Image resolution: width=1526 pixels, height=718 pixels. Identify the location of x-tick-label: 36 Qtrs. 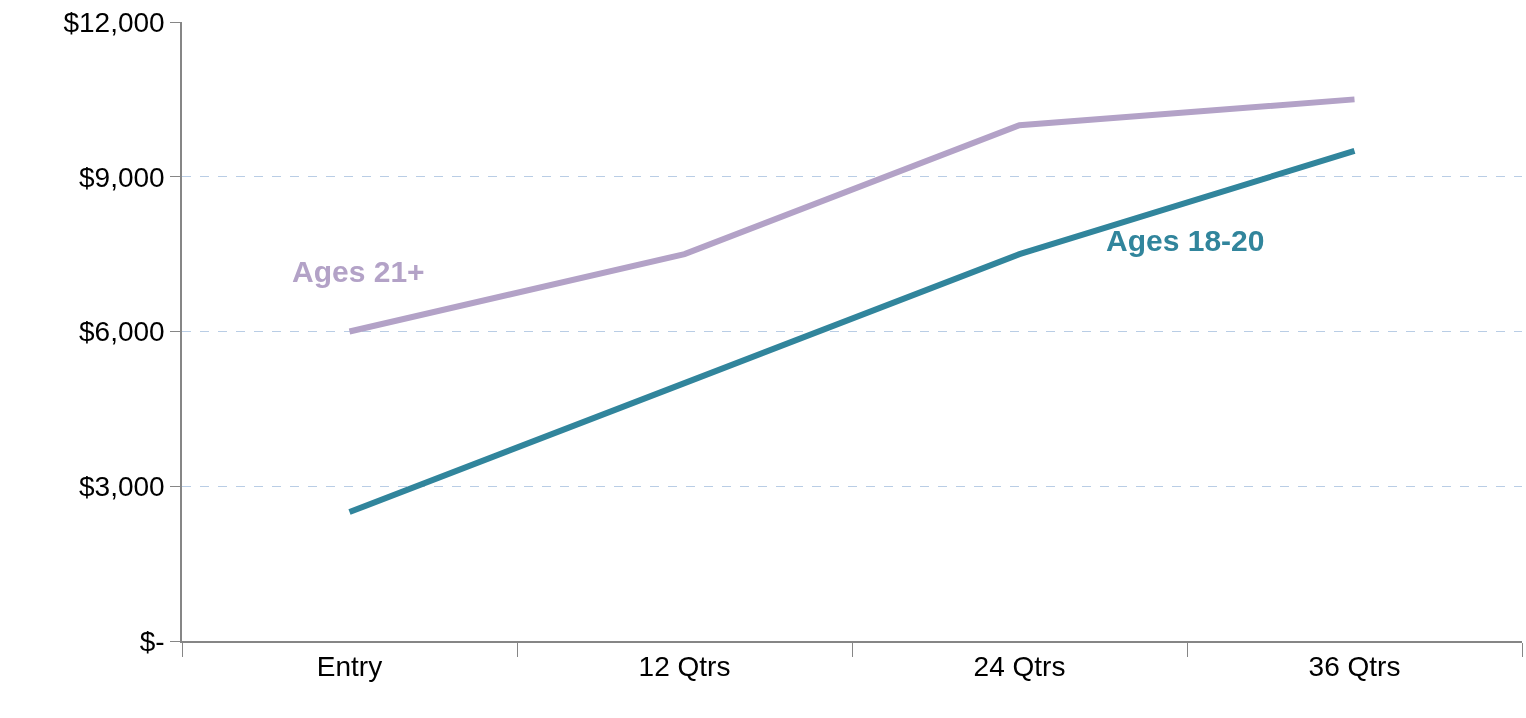
(1354, 667).